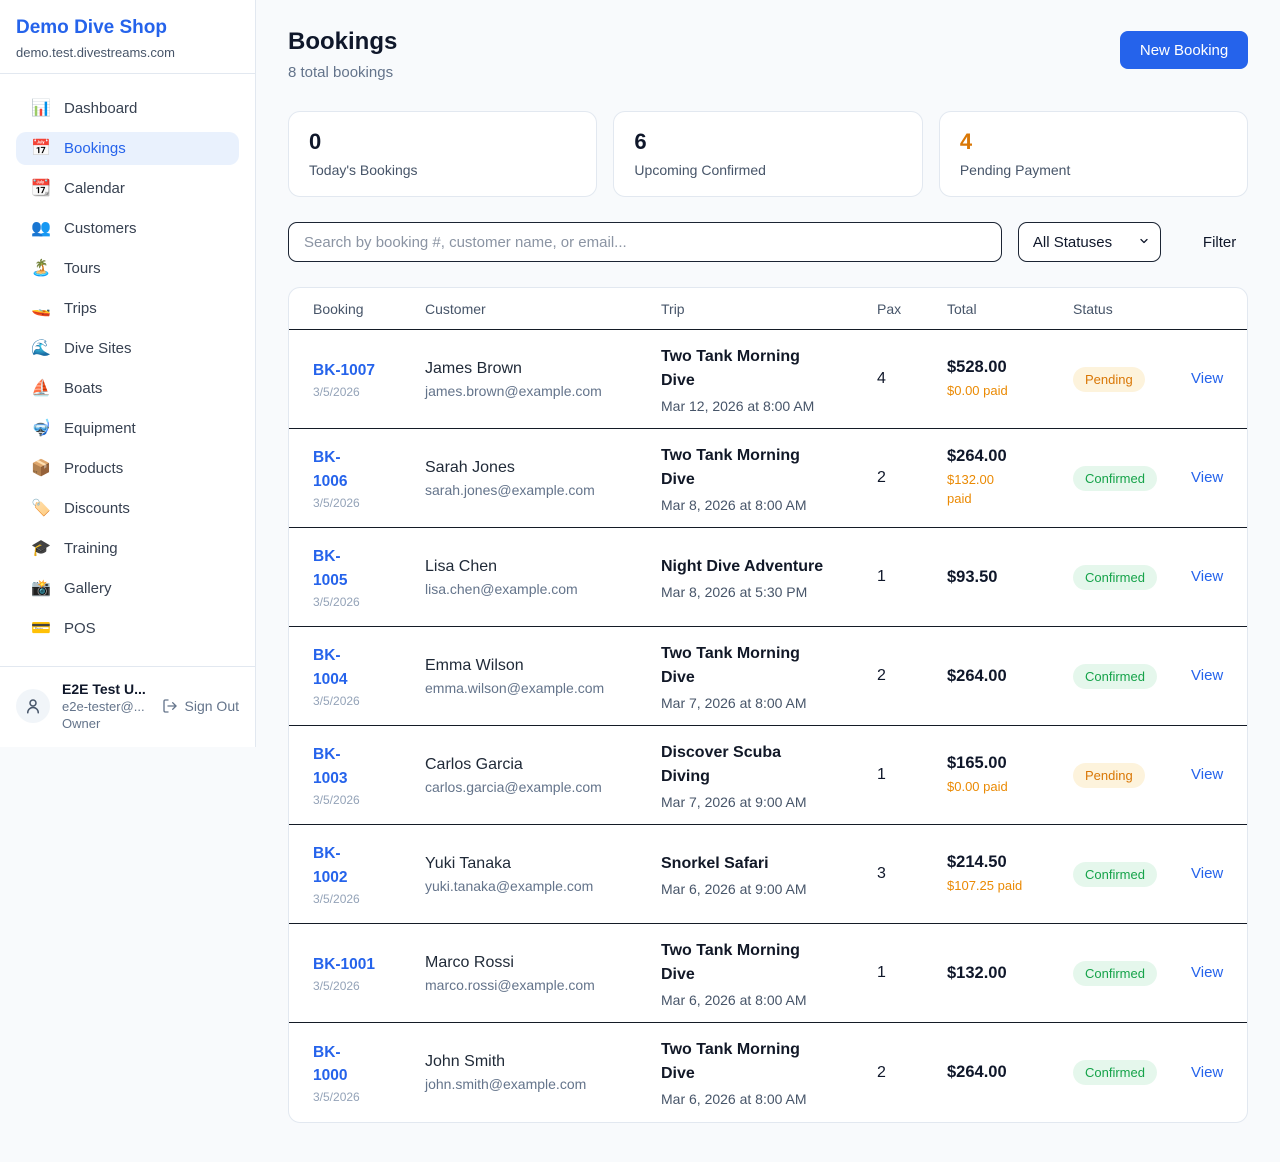 This screenshot has width=1280, height=1162. What do you see at coordinates (78, 188) in the screenshot?
I see `sidebar-item-calendar: 📆 Calendar` at bounding box center [78, 188].